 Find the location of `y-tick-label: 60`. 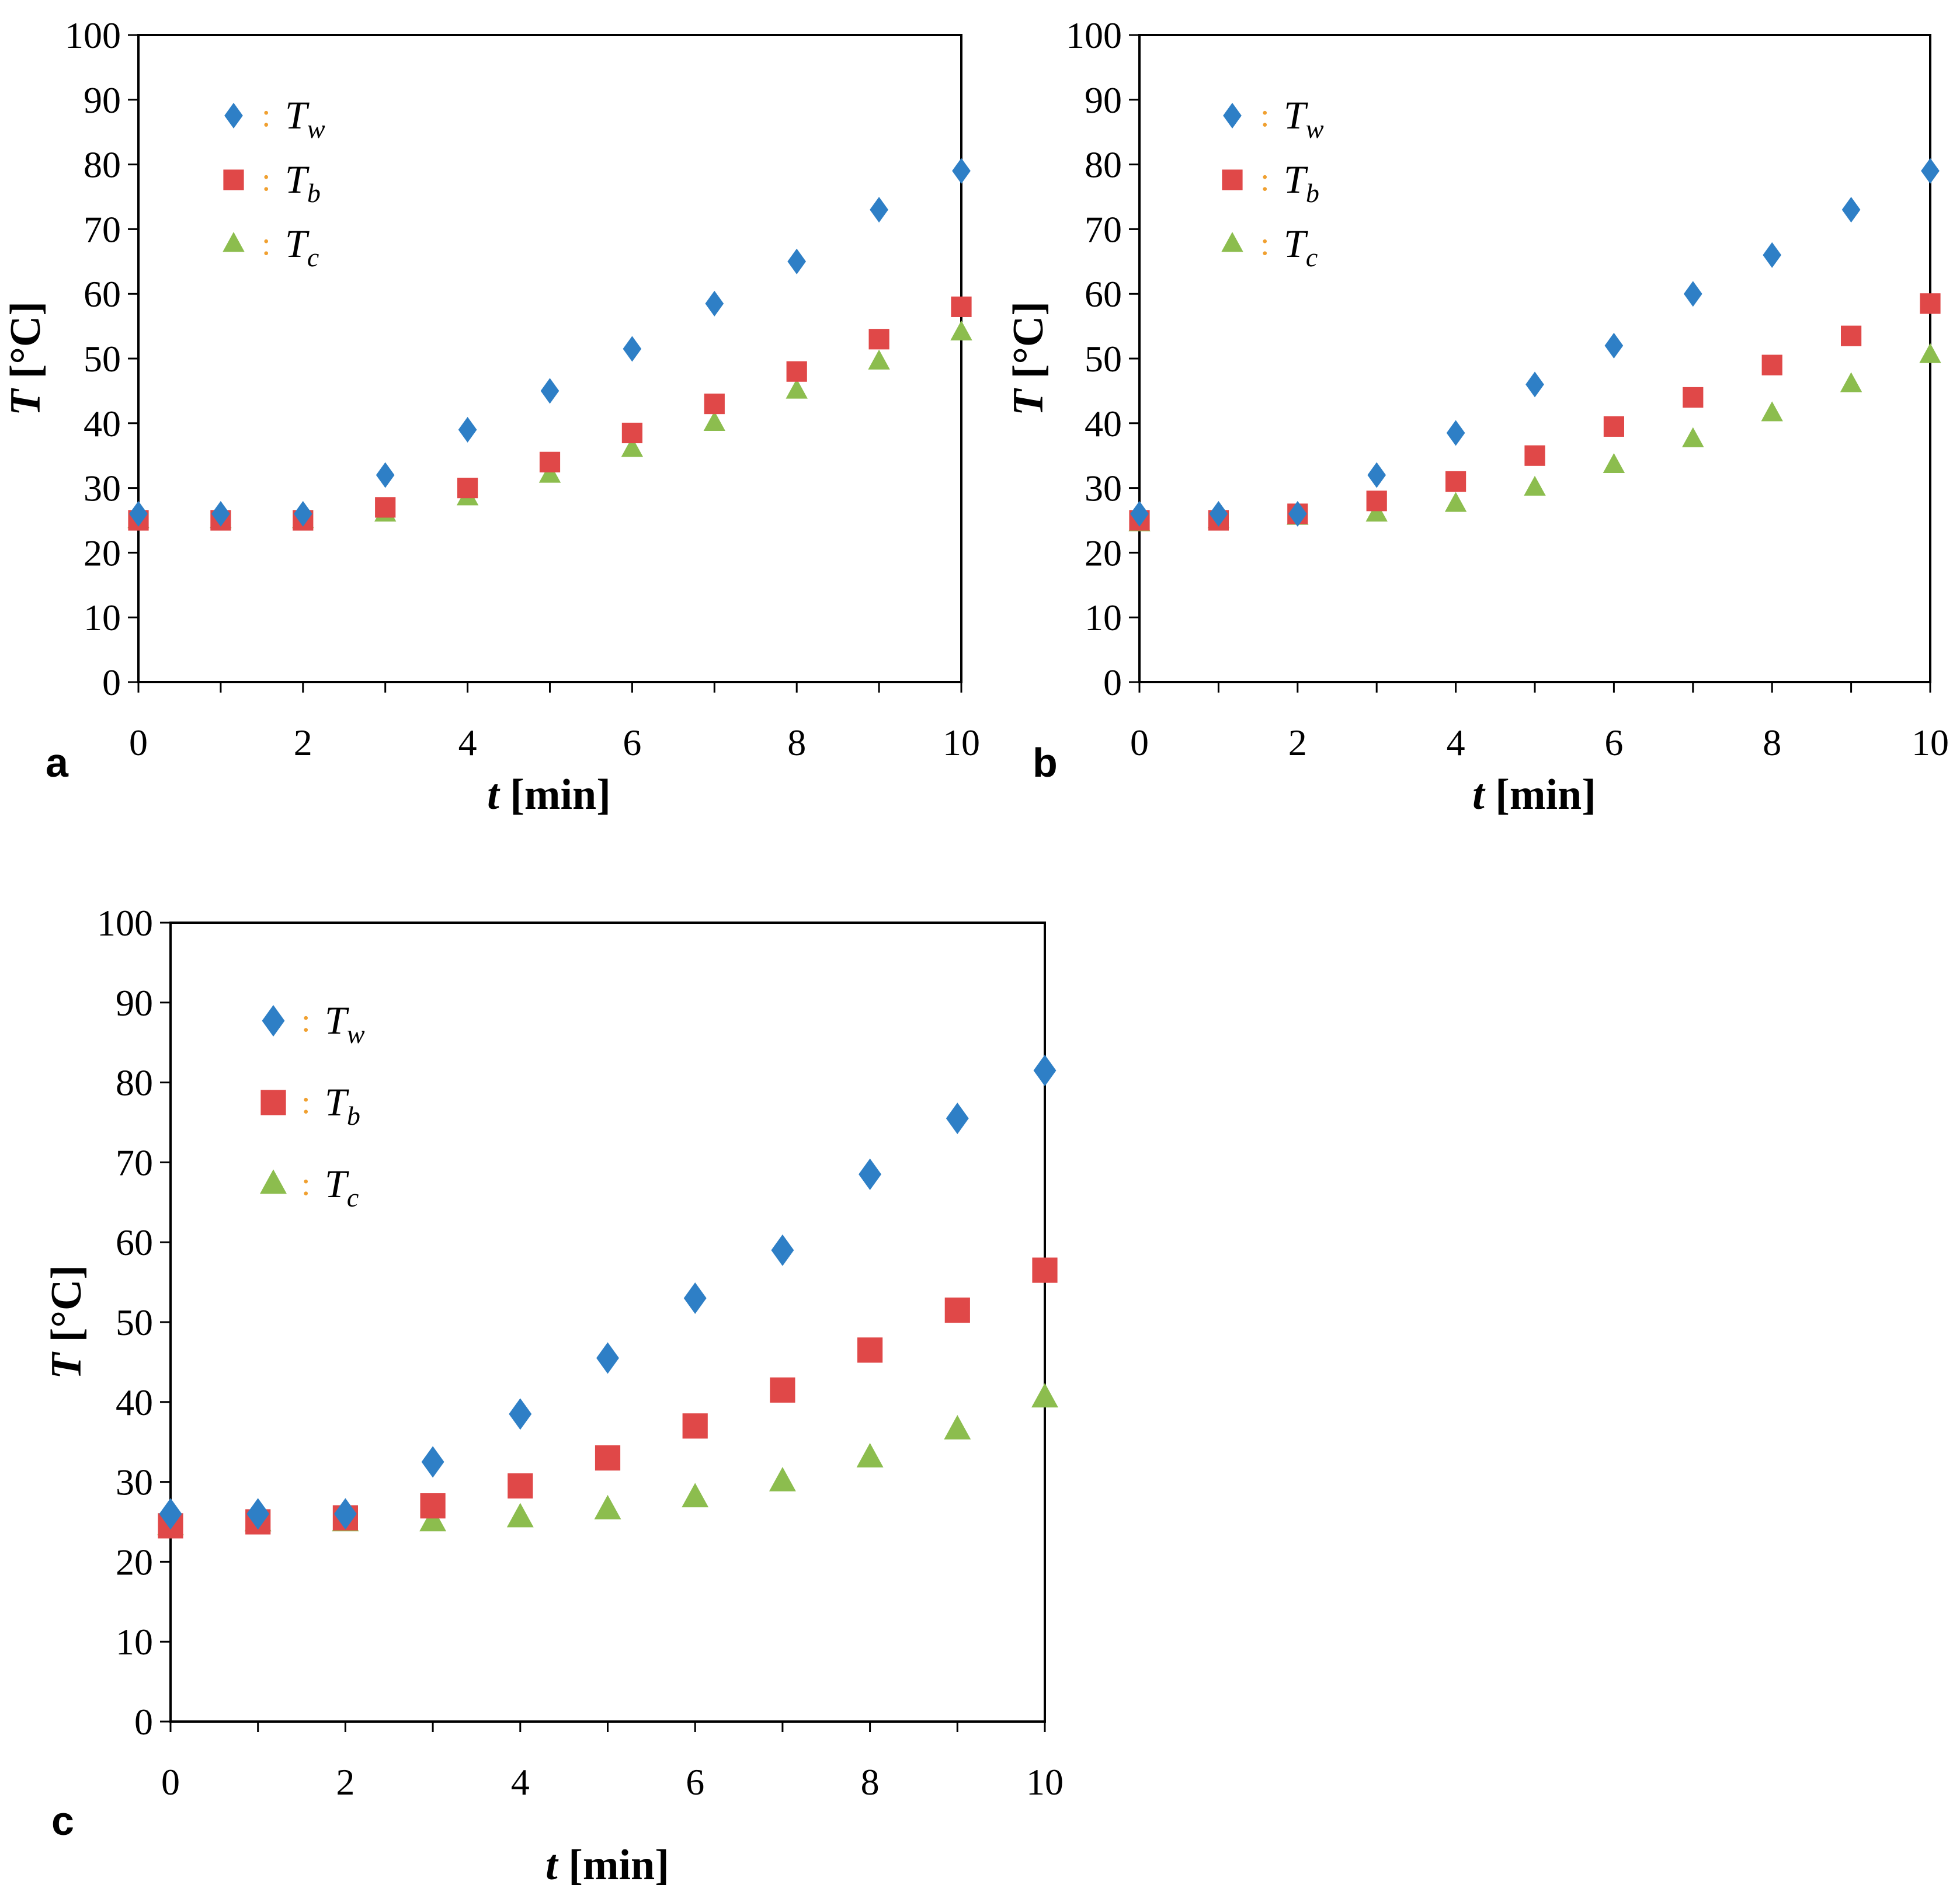

y-tick-label: 60 is located at coordinates (134, 1242).